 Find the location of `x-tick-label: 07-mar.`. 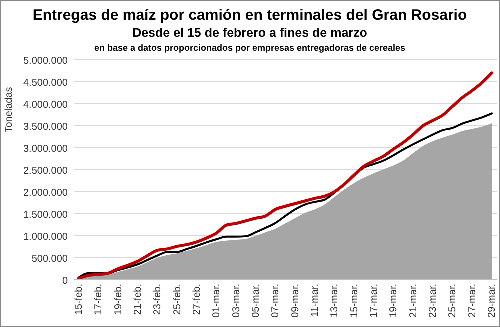

x-tick-label: 07-mar. is located at coordinates (276, 301).